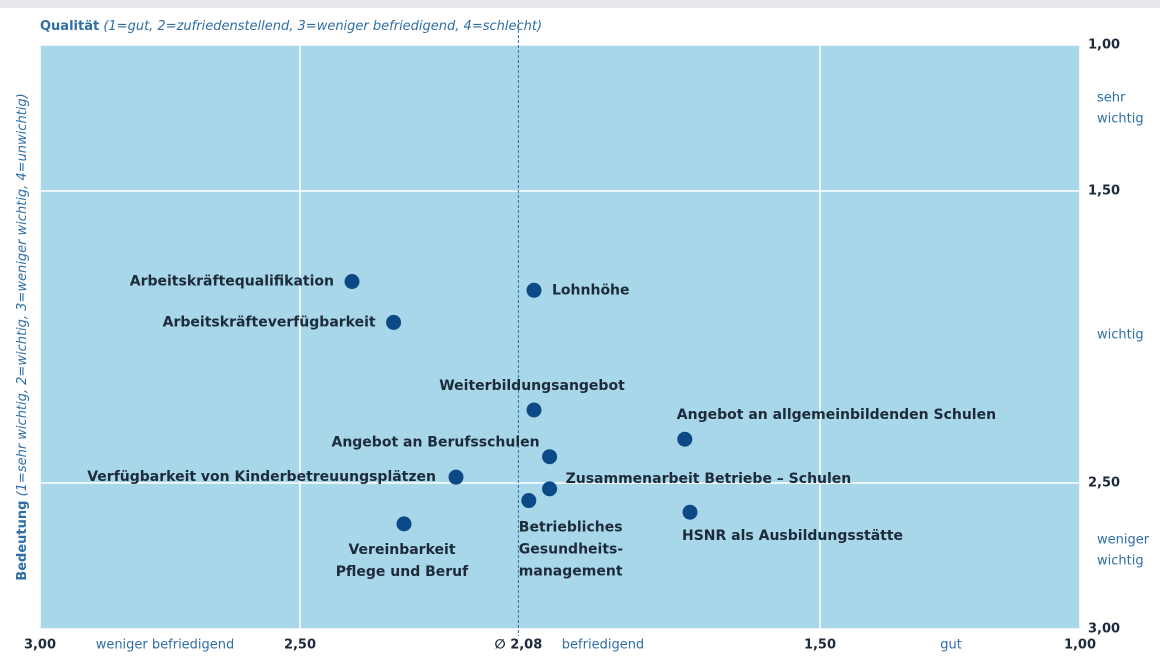 This screenshot has width=1160, height=663. I want to click on point-label: Angebot an Berufsschulen, so click(435, 443).